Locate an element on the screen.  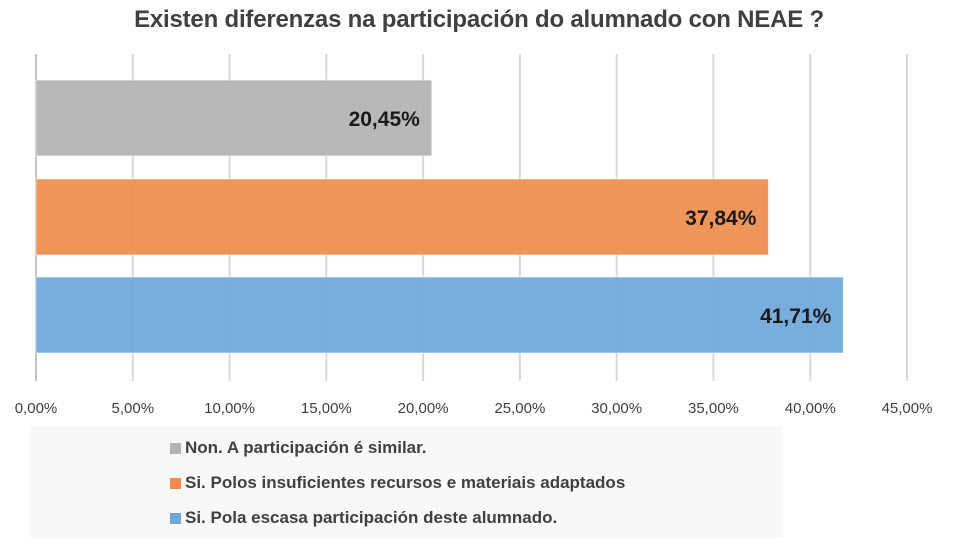
x-tick-label: 0,00% is located at coordinates (36, 408).